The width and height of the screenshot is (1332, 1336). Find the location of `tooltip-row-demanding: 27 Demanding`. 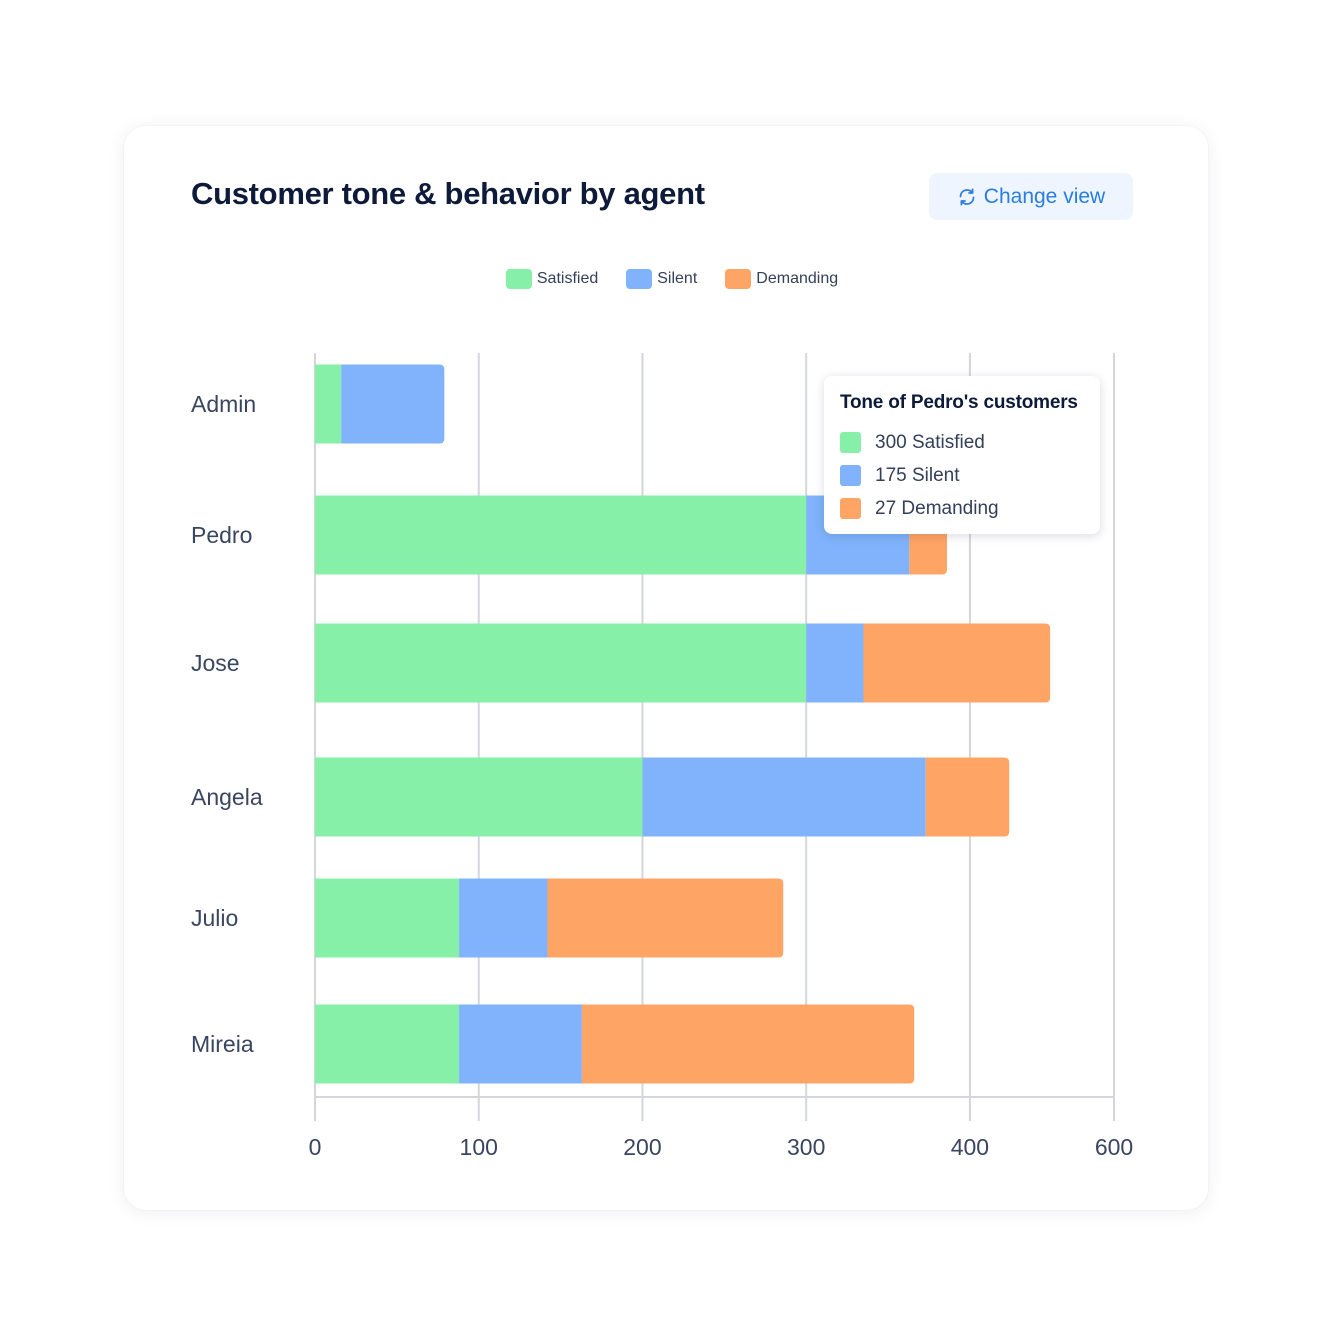

tooltip-row-demanding: 27 Demanding is located at coordinates (962, 508).